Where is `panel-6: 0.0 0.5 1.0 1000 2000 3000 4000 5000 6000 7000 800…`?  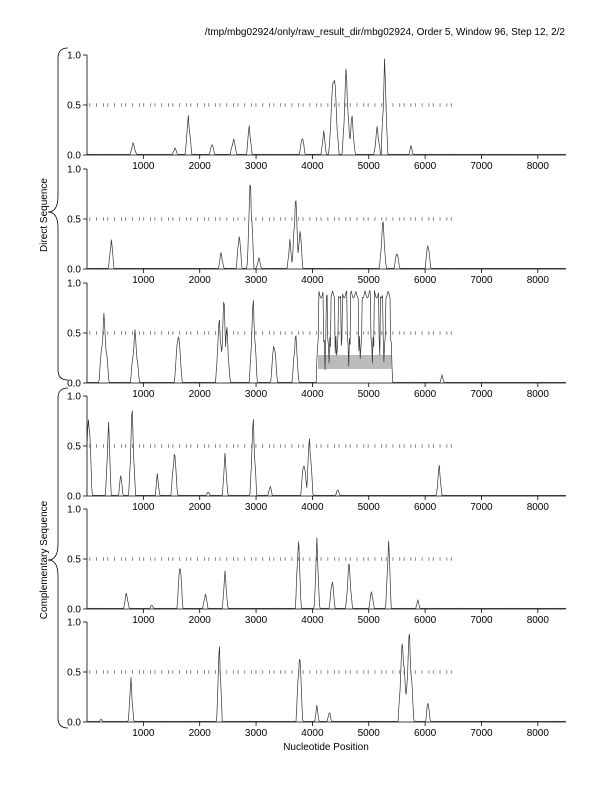
panel-6: 0.0 0.5 1.0 1000 2000 3000 4000 5000 6000 7000 800… is located at coordinates (316, 678).